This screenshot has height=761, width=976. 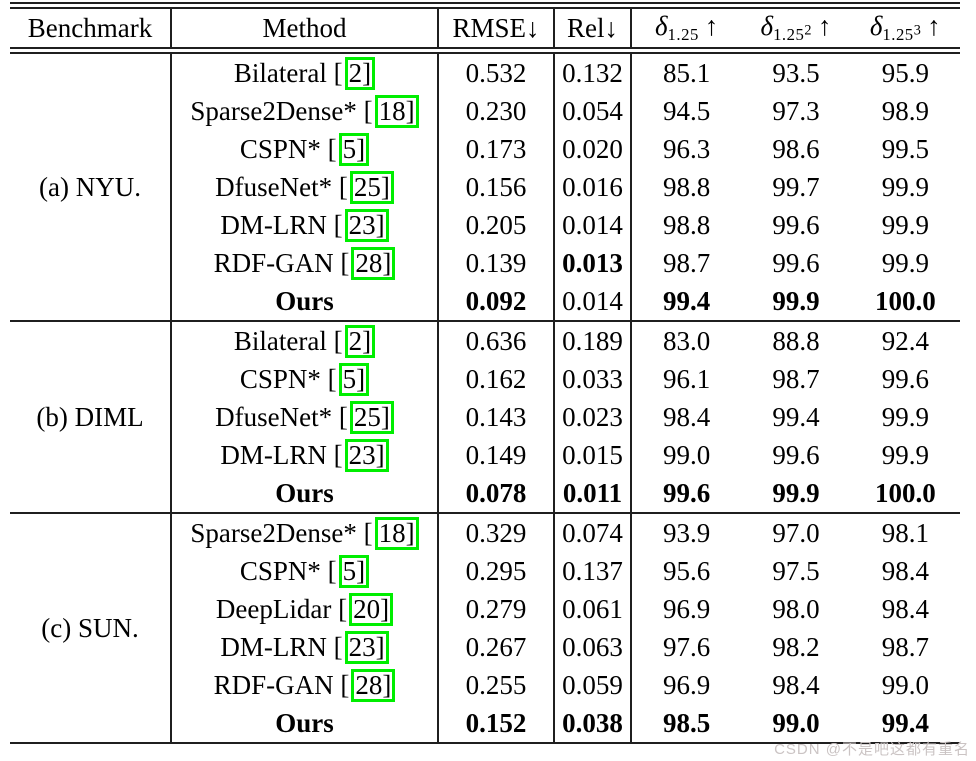 I want to click on method-cell: RDF-GAN [28], so click(x=305, y=685).